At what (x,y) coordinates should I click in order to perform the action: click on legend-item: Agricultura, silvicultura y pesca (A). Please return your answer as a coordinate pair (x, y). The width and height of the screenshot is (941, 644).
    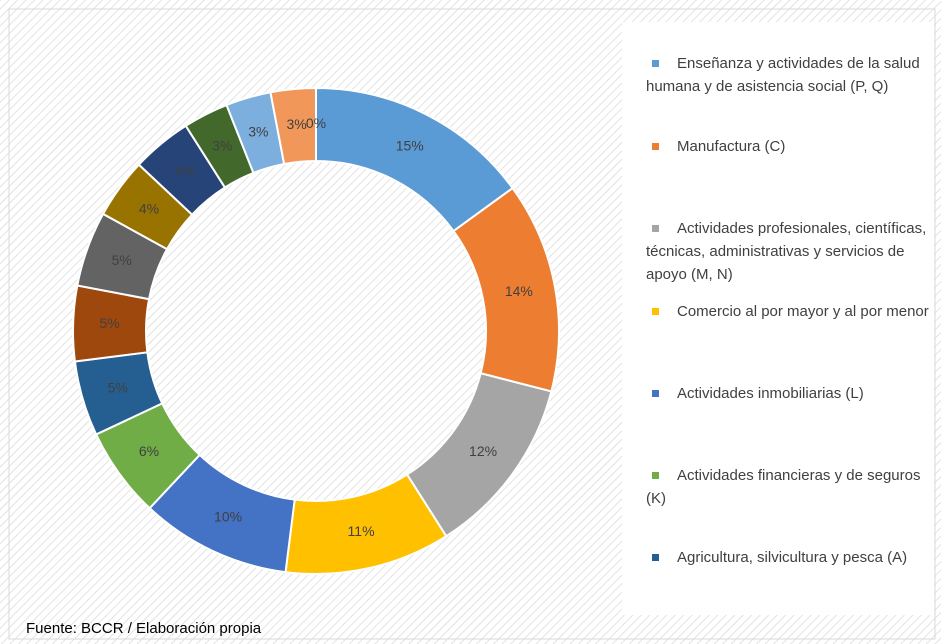
    Looking at the image, I should click on (788, 557).